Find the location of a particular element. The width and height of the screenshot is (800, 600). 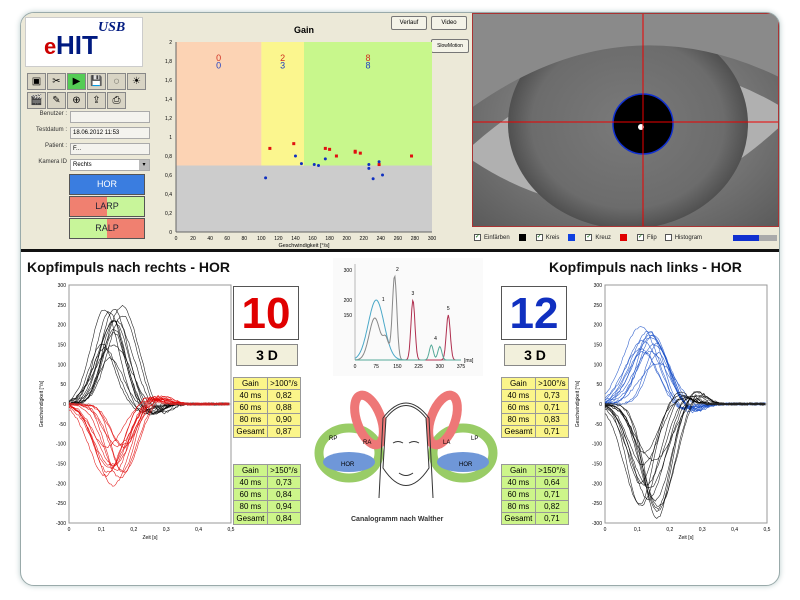

canal-button-larp: LARP is located at coordinates (107, 206).